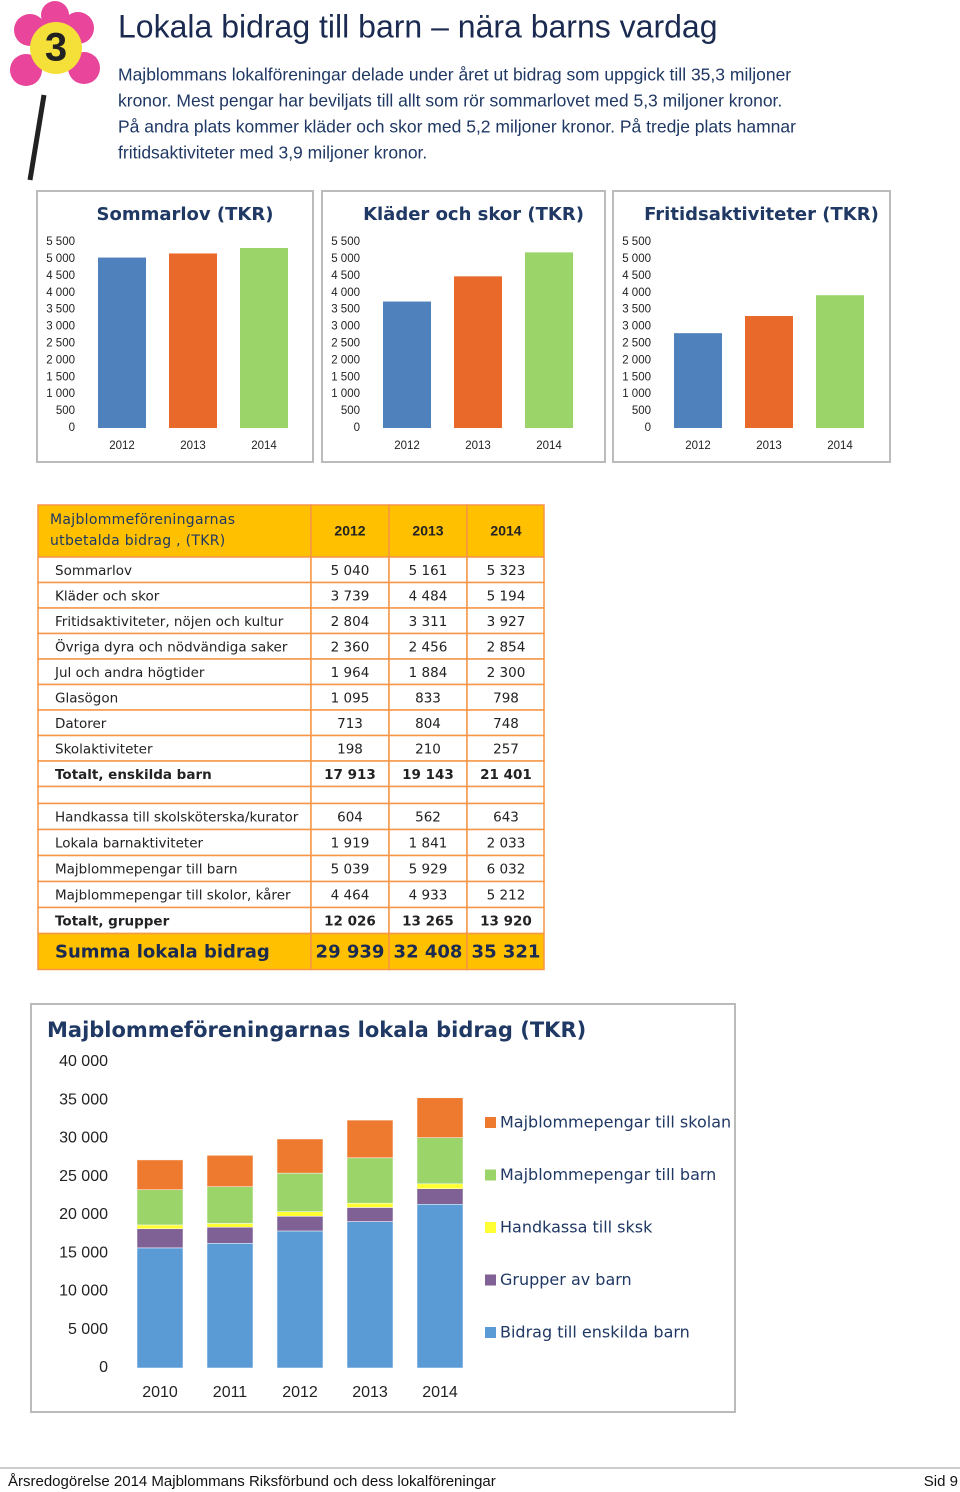  I want to click on table-row-label: Summa lokala bidrag, so click(162, 952).